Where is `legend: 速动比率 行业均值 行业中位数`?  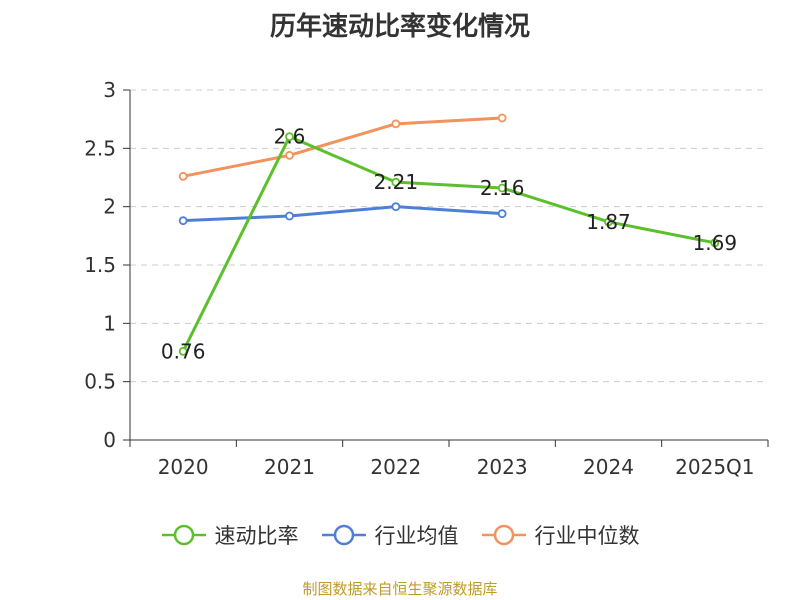 legend: 速动比率 行业均值 行业中位数 is located at coordinates (400, 535).